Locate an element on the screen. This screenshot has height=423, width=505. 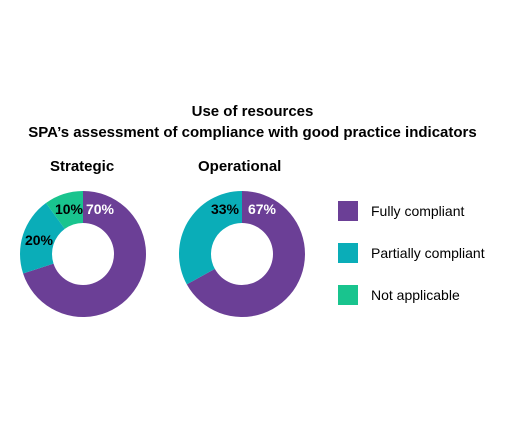
strategic-slice-not-applicable is located at coordinates (64, 210).